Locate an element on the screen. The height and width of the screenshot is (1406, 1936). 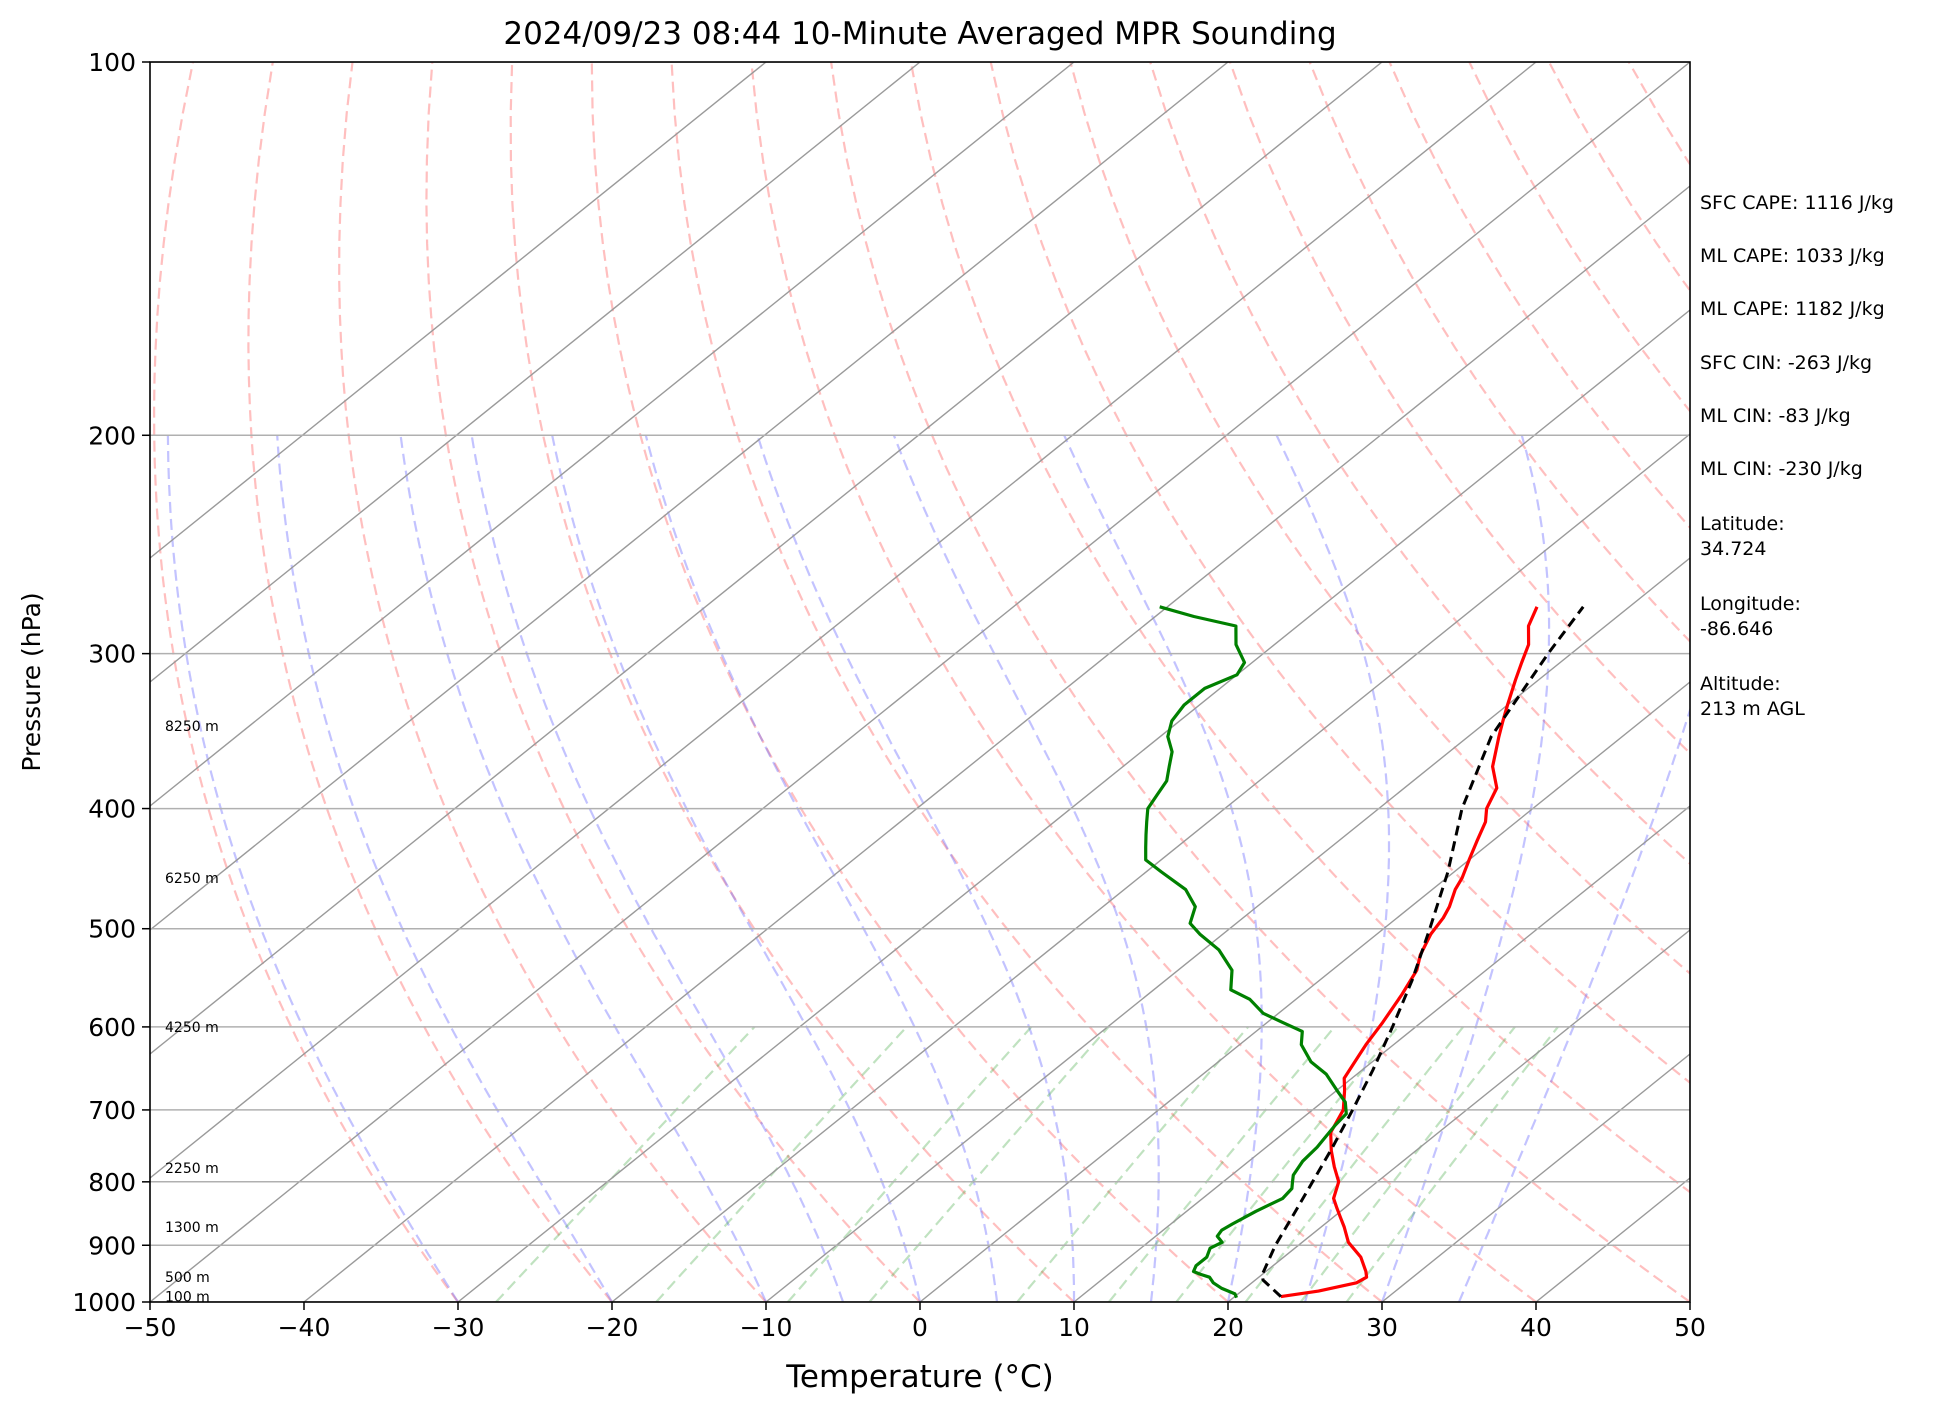
x-axis-ticks: −50 −40 −30 −20 −10 0 10 20 30 40 50 is located at coordinates (915, 1322).